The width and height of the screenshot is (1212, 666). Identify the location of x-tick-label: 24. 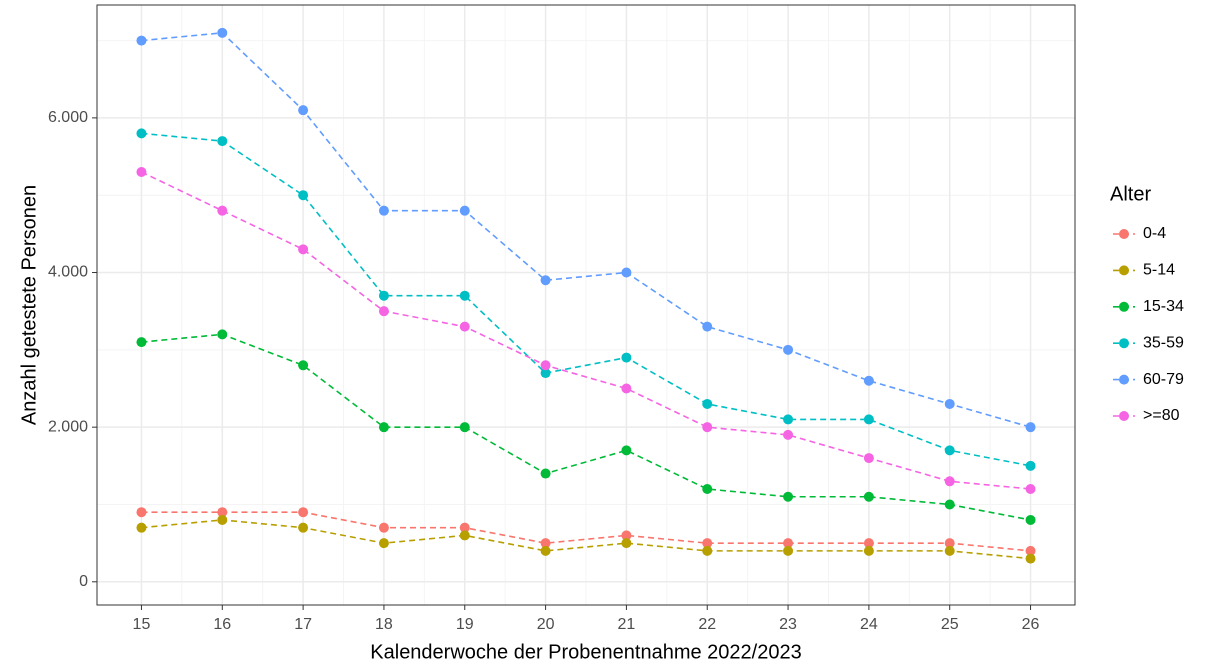
(869, 624).